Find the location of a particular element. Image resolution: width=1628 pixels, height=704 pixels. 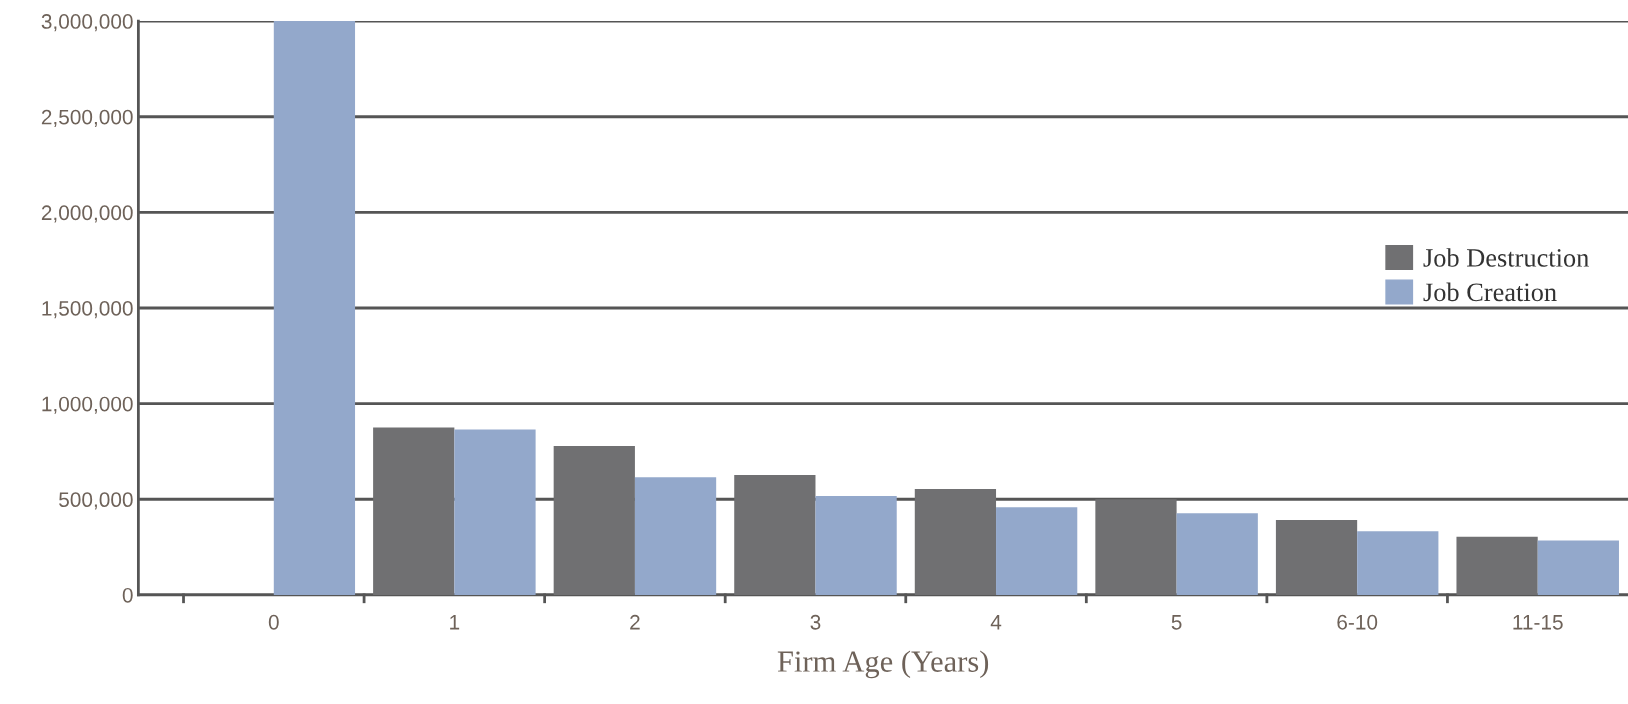

x-tick-label: 4 is located at coordinates (996, 622).